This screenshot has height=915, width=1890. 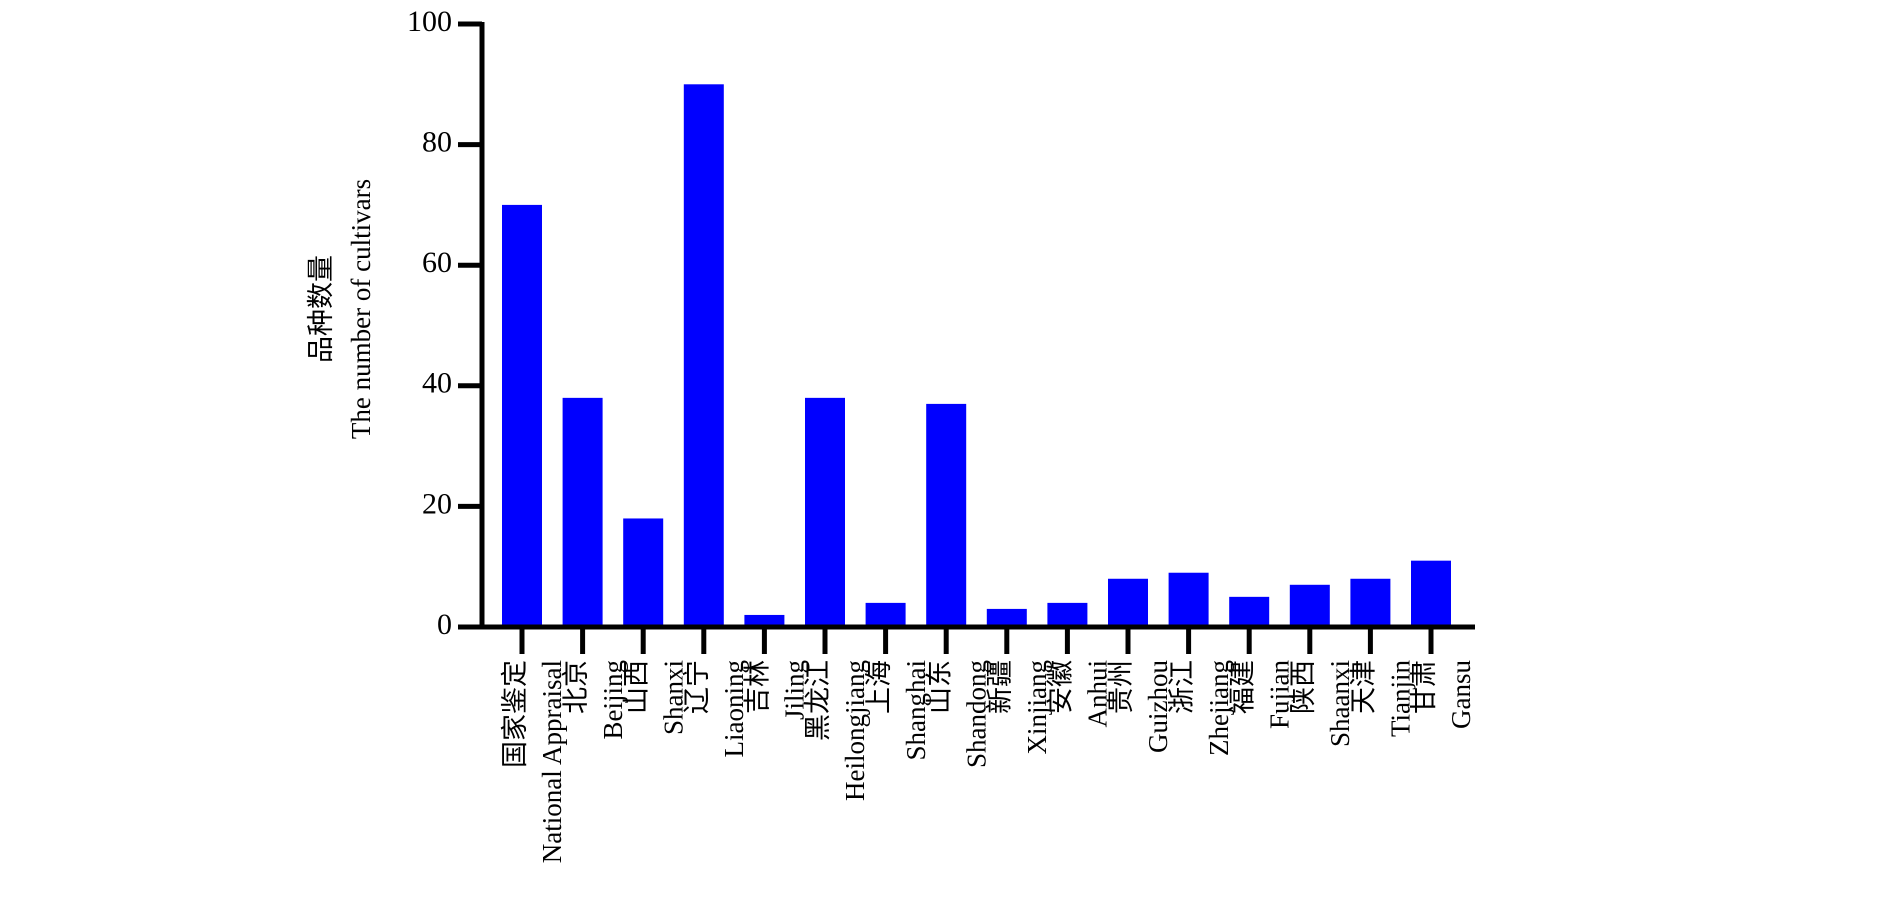 What do you see at coordinates (1401, 699) in the screenshot?
I see `x-tick-label: Tianjin` at bounding box center [1401, 699].